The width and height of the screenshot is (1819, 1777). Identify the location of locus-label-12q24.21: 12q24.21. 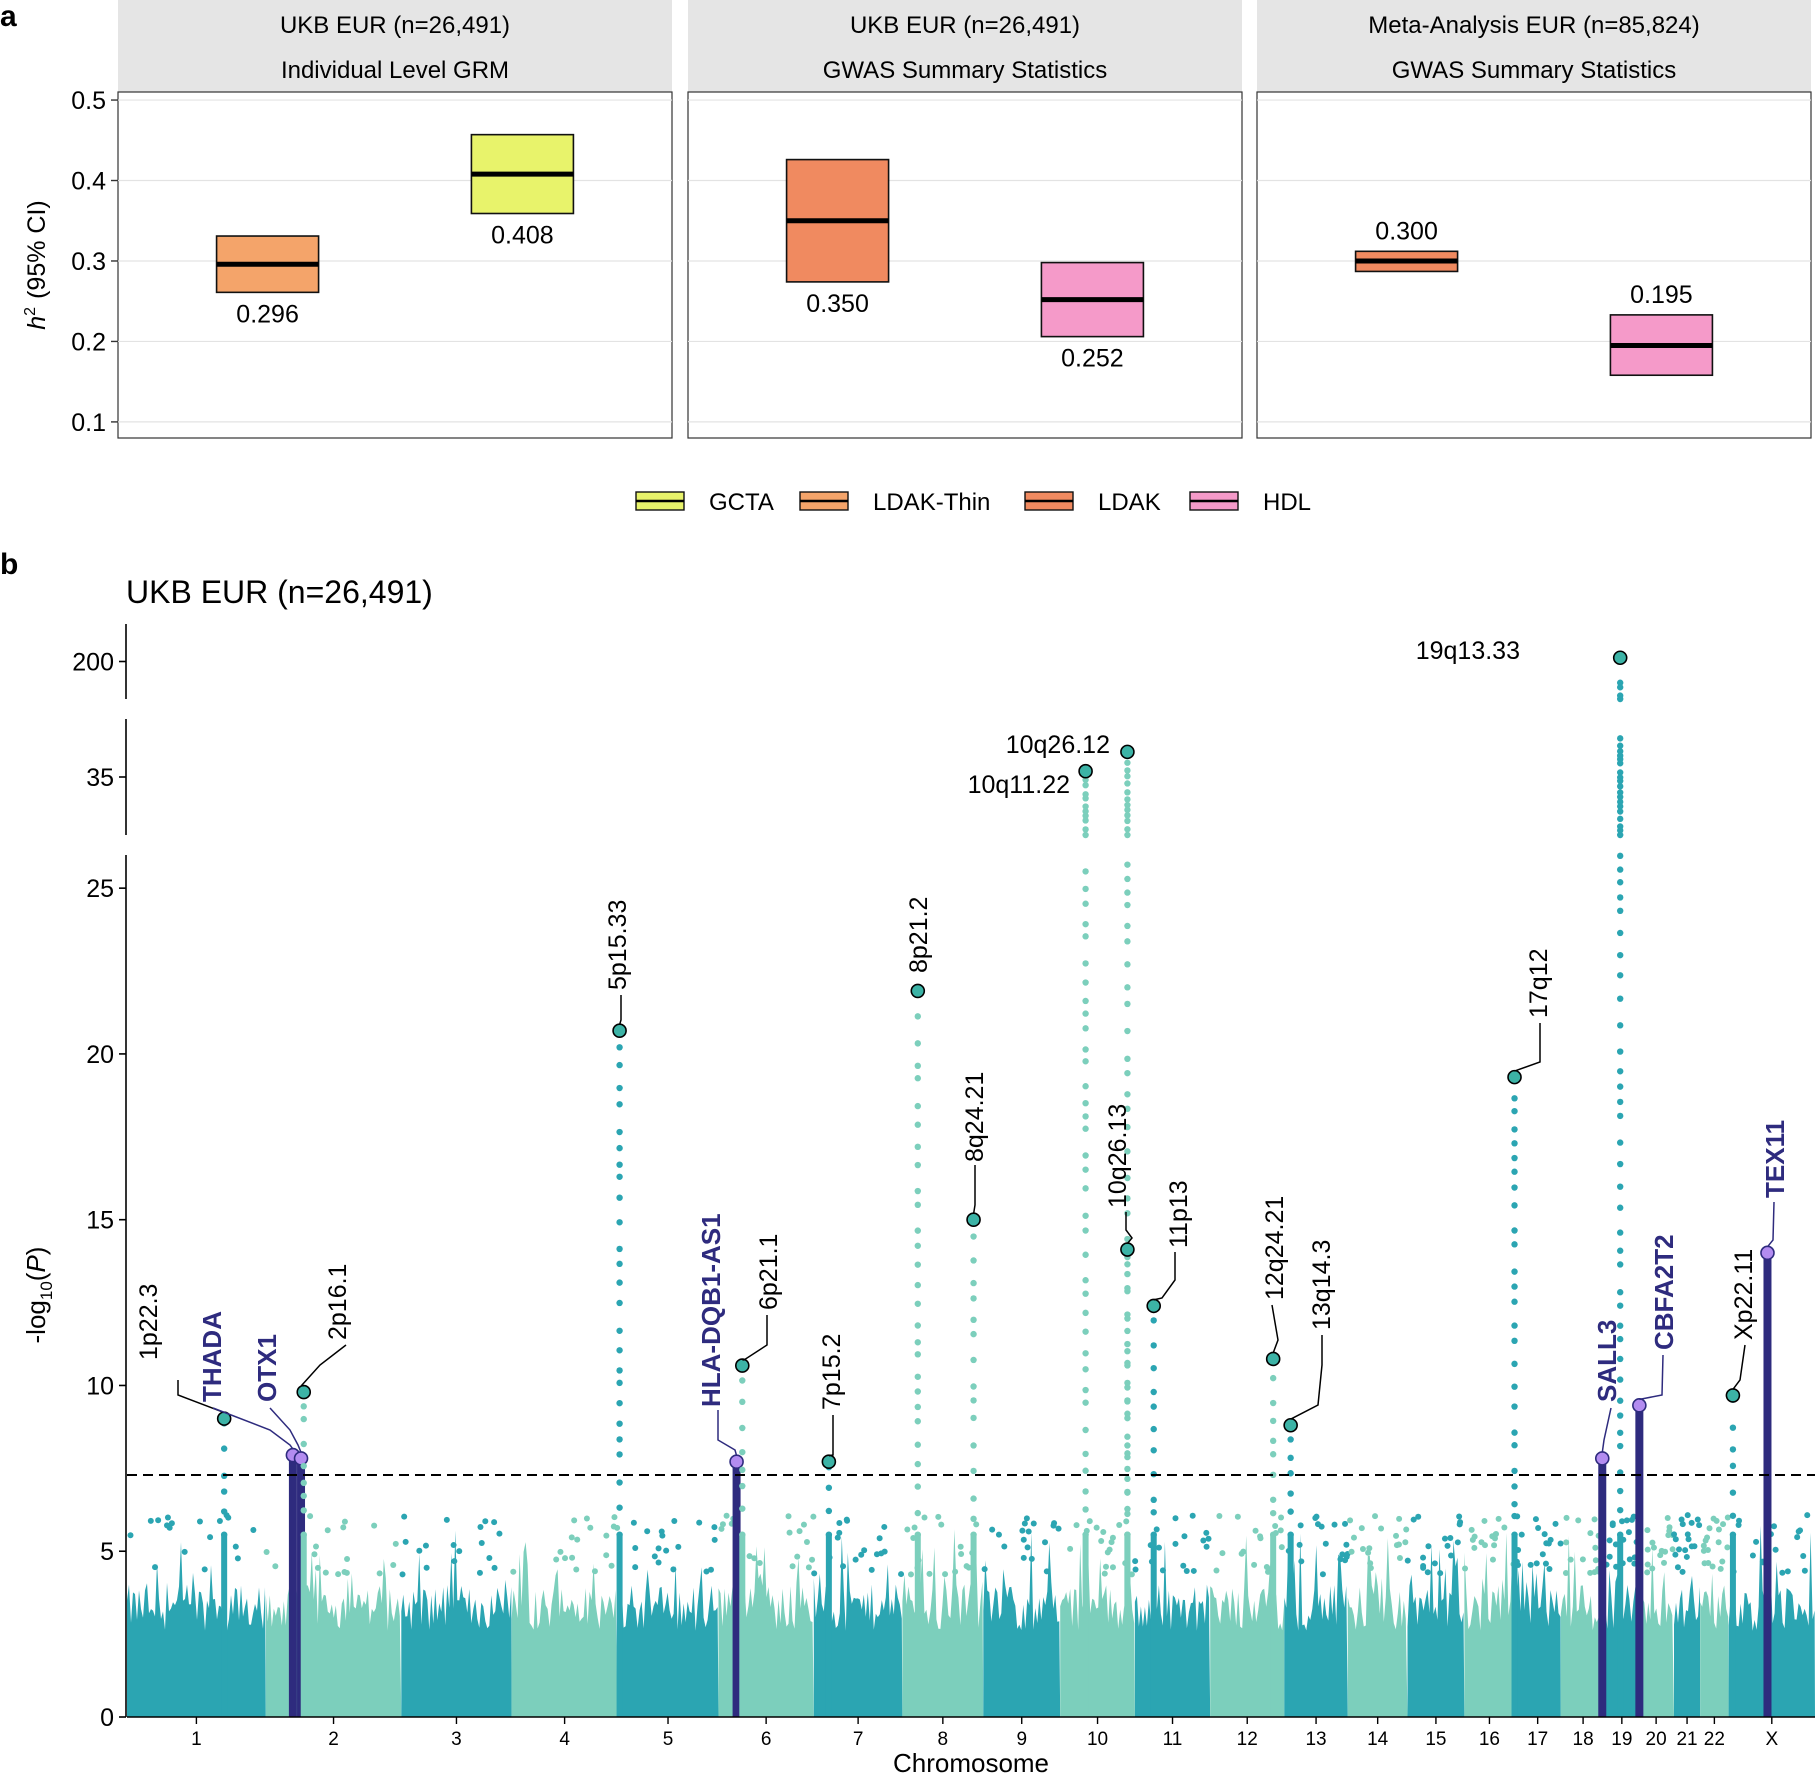
(1275, 1248).